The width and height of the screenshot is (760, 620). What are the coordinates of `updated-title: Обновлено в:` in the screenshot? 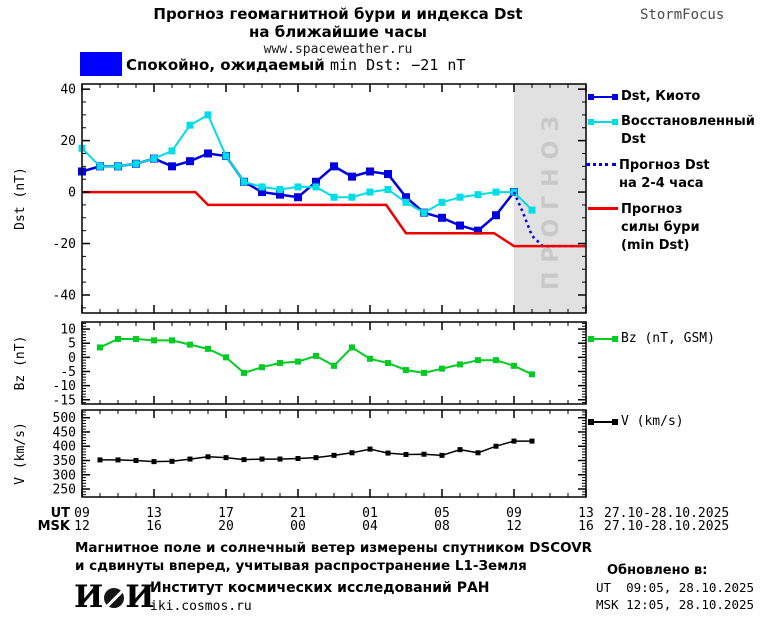 It's located at (657, 570).